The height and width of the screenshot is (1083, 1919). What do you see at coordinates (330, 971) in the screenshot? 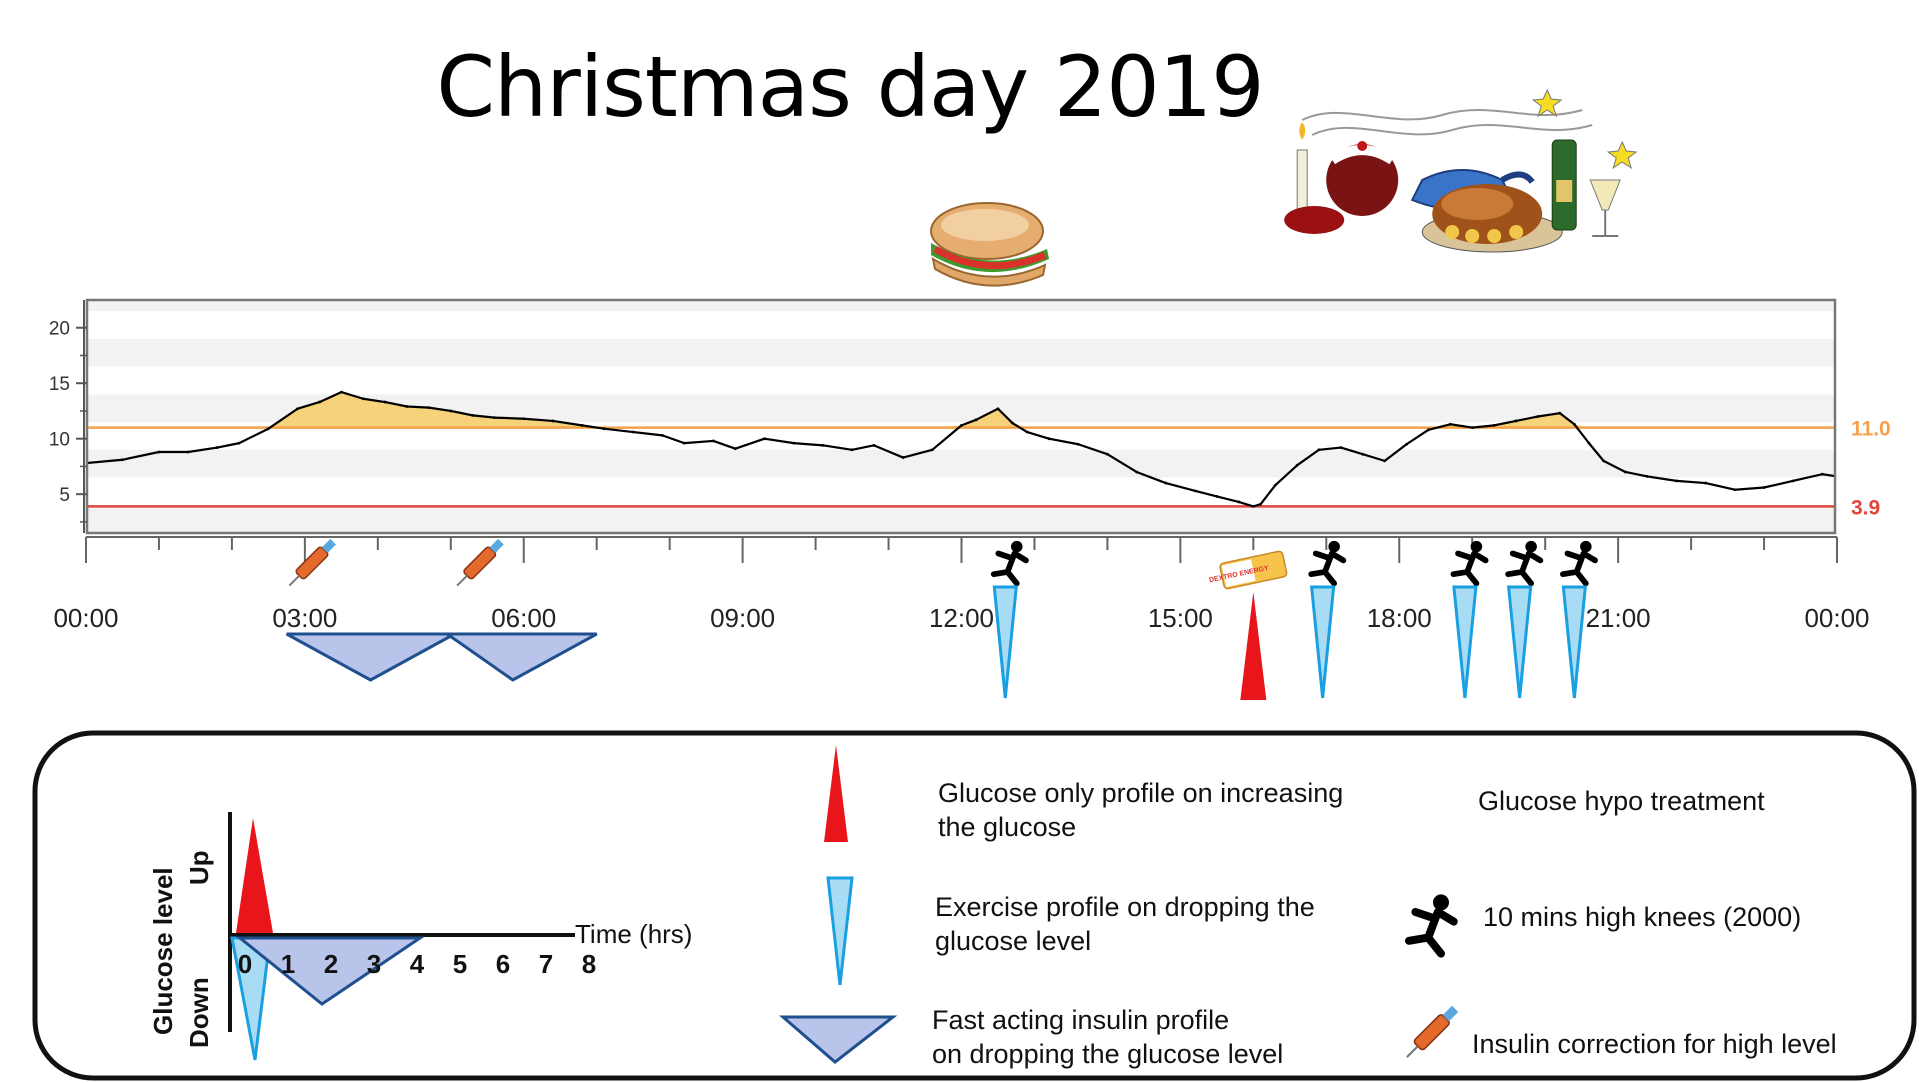
I see `legend-insulin-sample` at bounding box center [330, 971].